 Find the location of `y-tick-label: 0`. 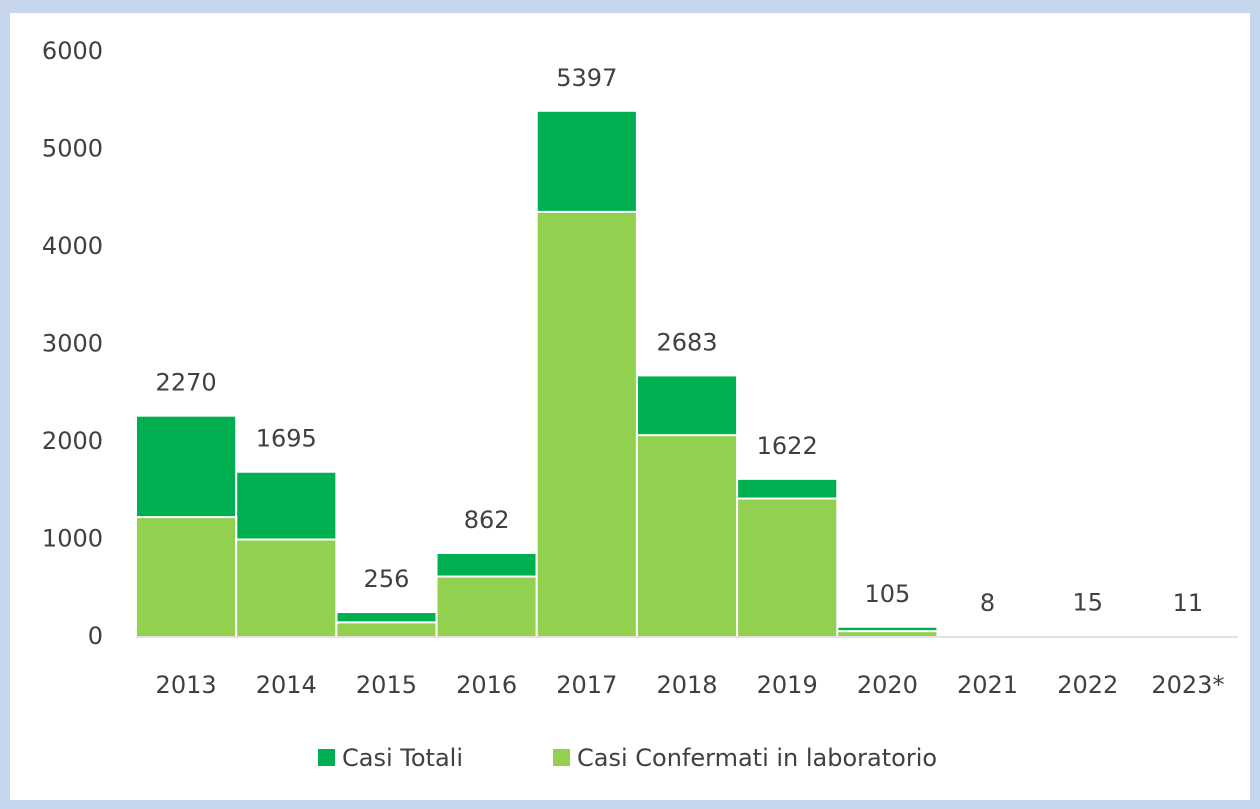

y-tick-label: 0 is located at coordinates (95, 636).